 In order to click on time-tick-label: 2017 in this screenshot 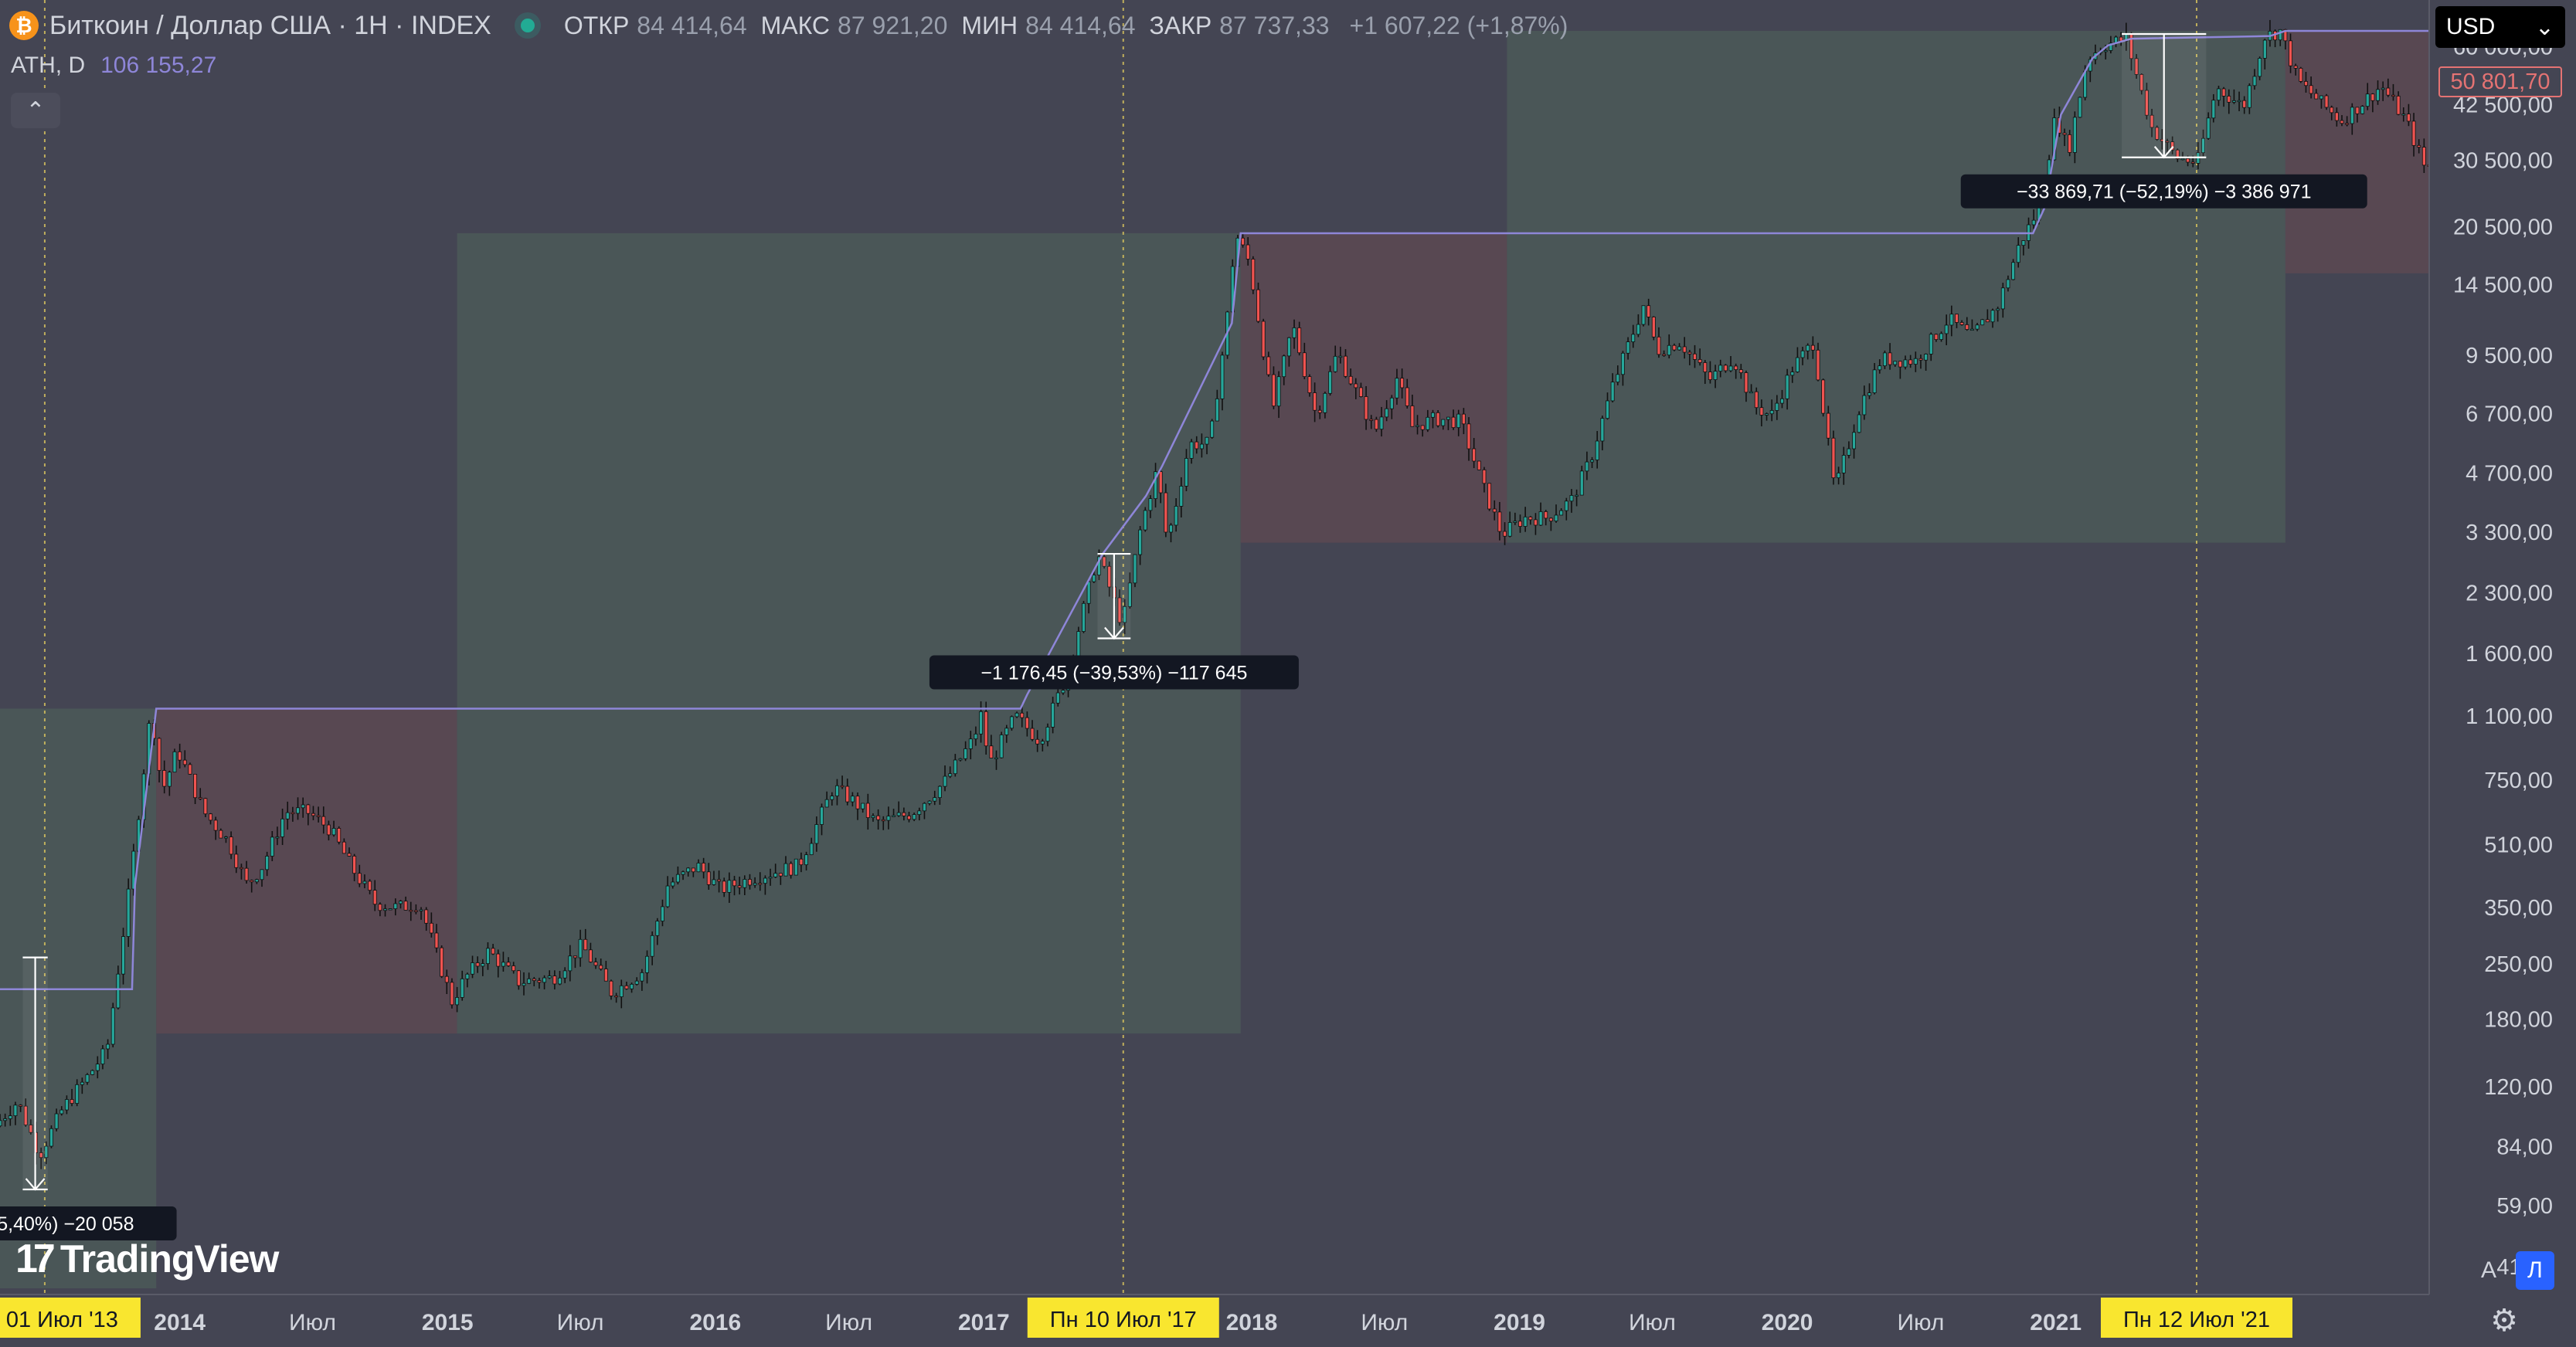, I will do `click(984, 1322)`.